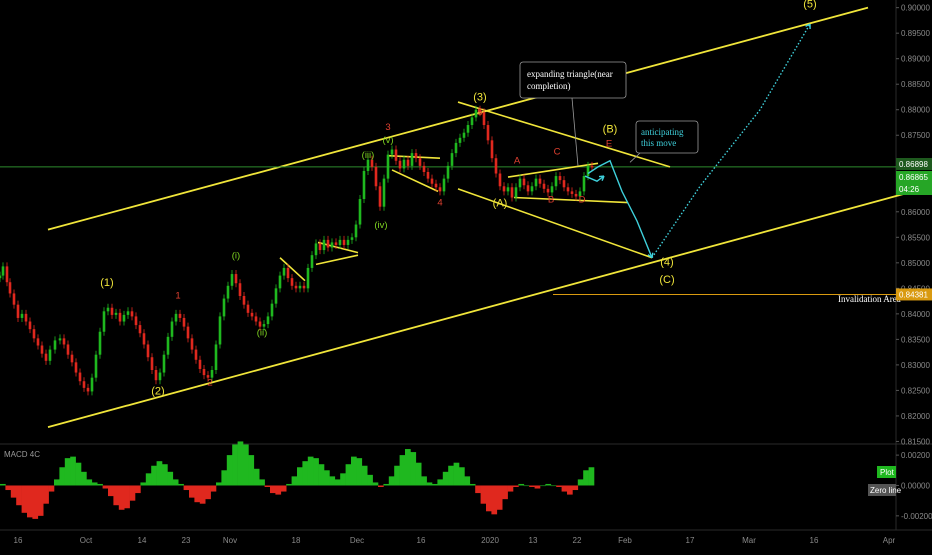 The height and width of the screenshot is (555, 932). Describe the element at coordinates (889, 540) in the screenshot. I see `time-tick-label: Apr` at that location.